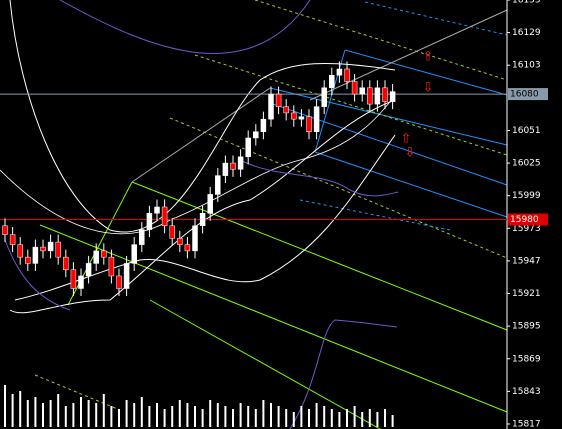 This screenshot has width=562, height=429. I want to click on y-tick-label: 15921, so click(526, 294).